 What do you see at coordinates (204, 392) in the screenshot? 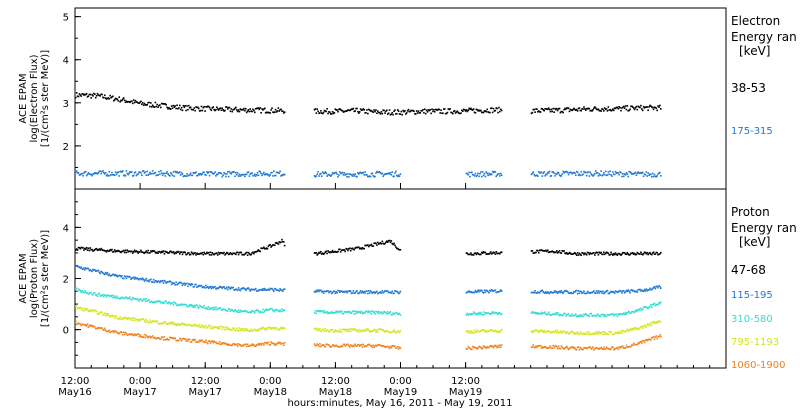
I see `xtick-day-label: May17` at bounding box center [204, 392].